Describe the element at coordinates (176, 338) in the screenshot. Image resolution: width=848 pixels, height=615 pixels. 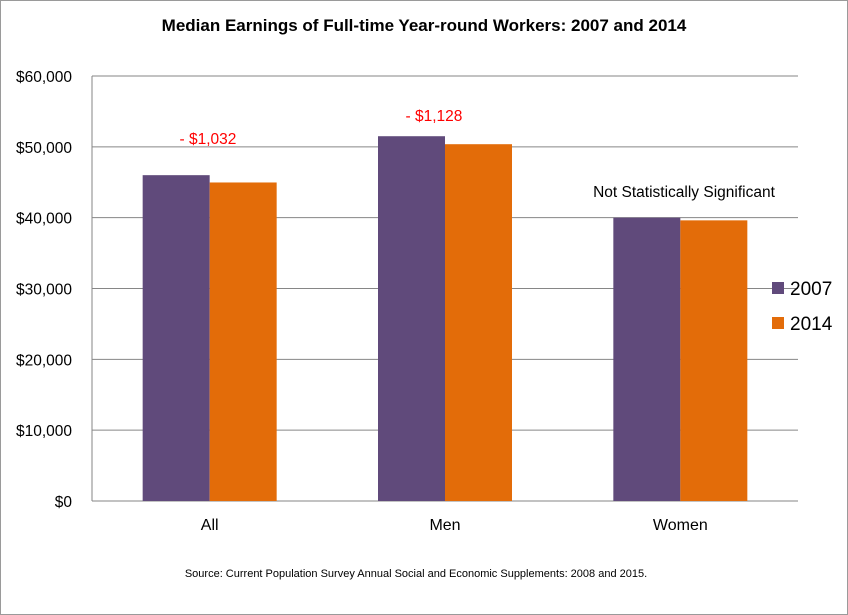
I see `bar-2007-all` at that location.